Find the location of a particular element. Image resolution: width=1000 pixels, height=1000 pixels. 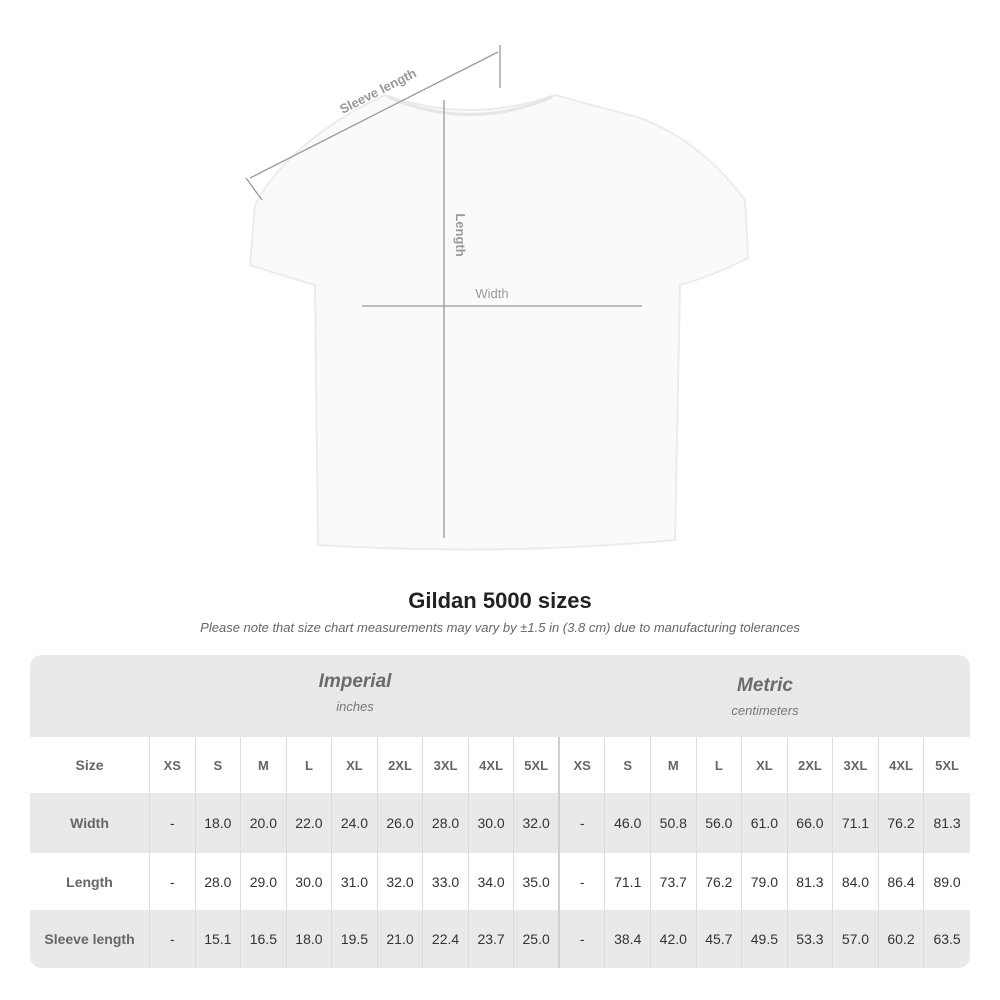

metric-size-5xl: 5XL is located at coordinates (947, 765).